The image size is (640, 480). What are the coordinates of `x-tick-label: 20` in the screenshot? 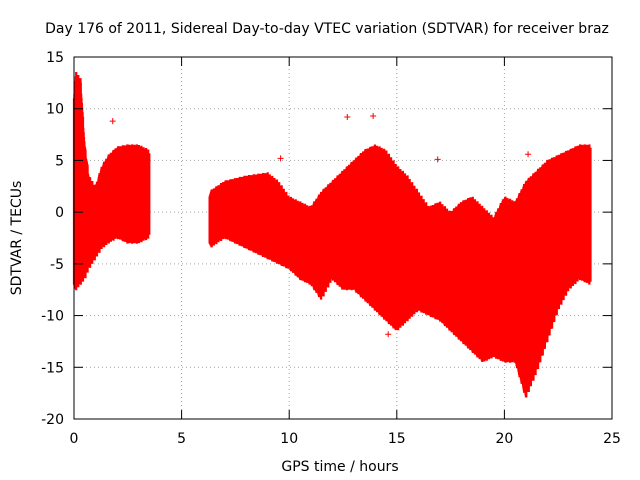 It's located at (504, 439).